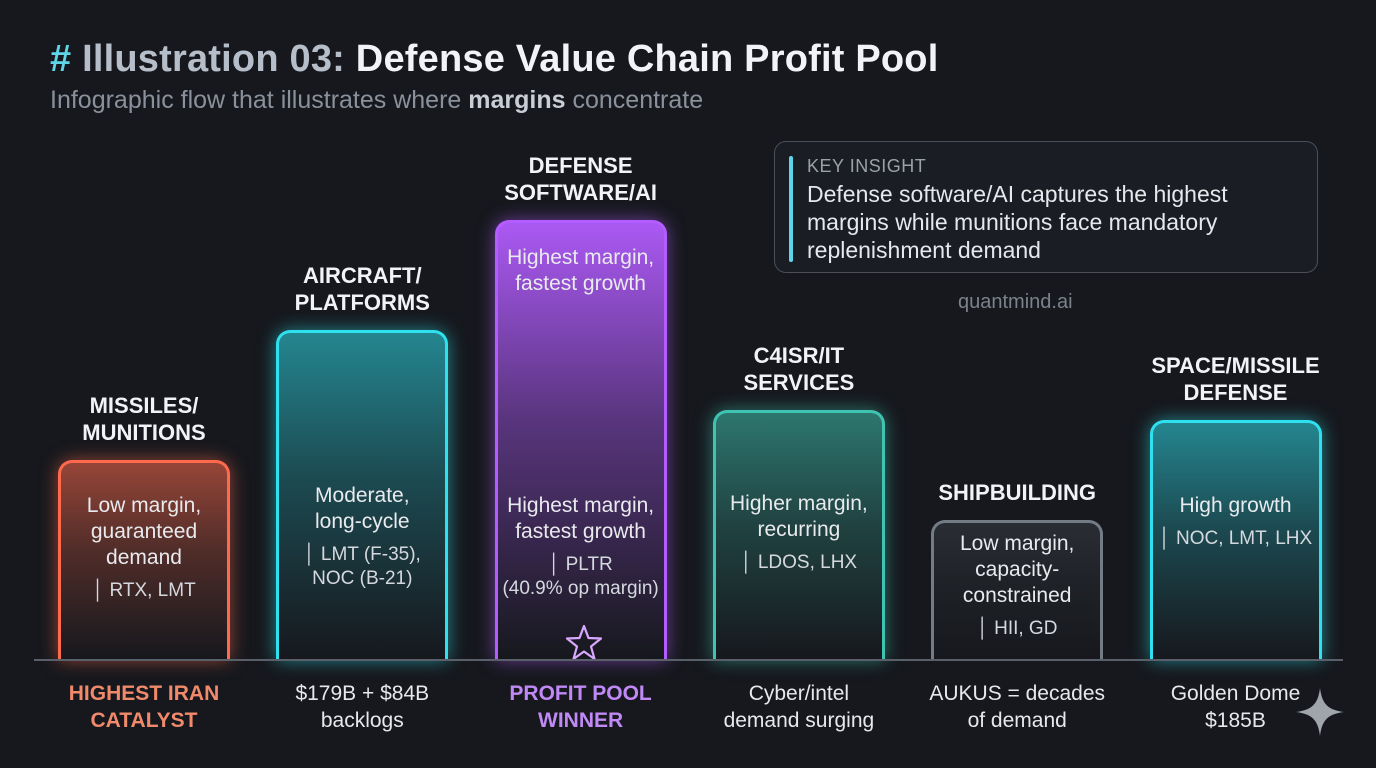 The width and height of the screenshot is (1376, 768). Describe the element at coordinates (580, 531) in the screenshot. I see `bar-description: fastest growth` at that location.